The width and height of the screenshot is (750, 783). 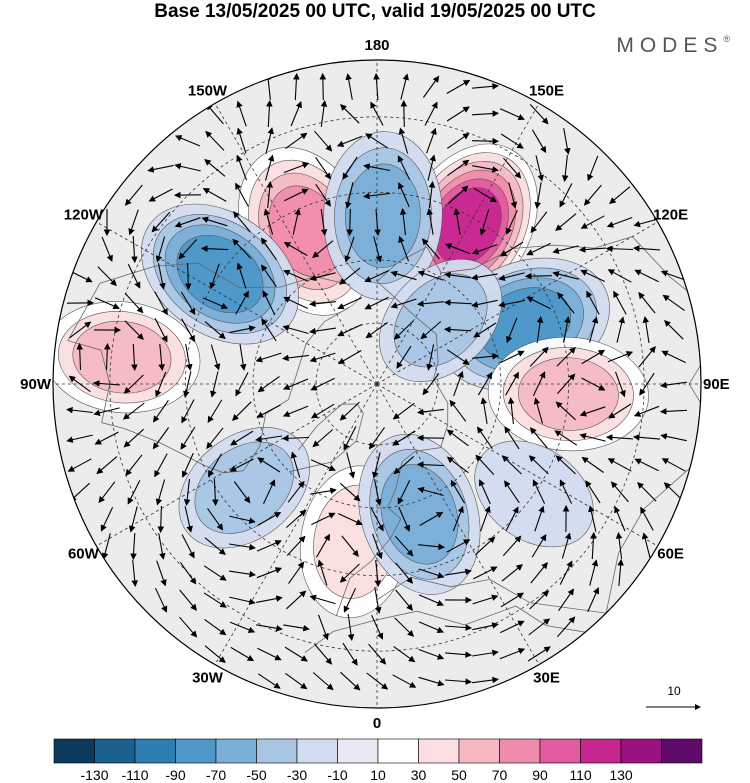 What do you see at coordinates (208, 90) in the screenshot?
I see `longitude-label: 150W` at bounding box center [208, 90].